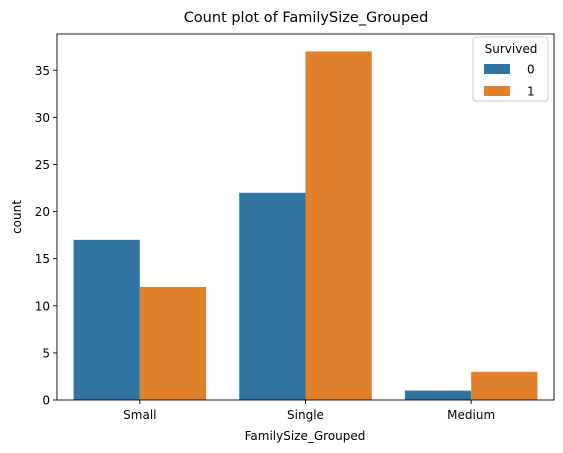  What do you see at coordinates (306, 18) in the screenshot?
I see `chart-title: Count plot of FamilySize_Grouped` at bounding box center [306, 18].